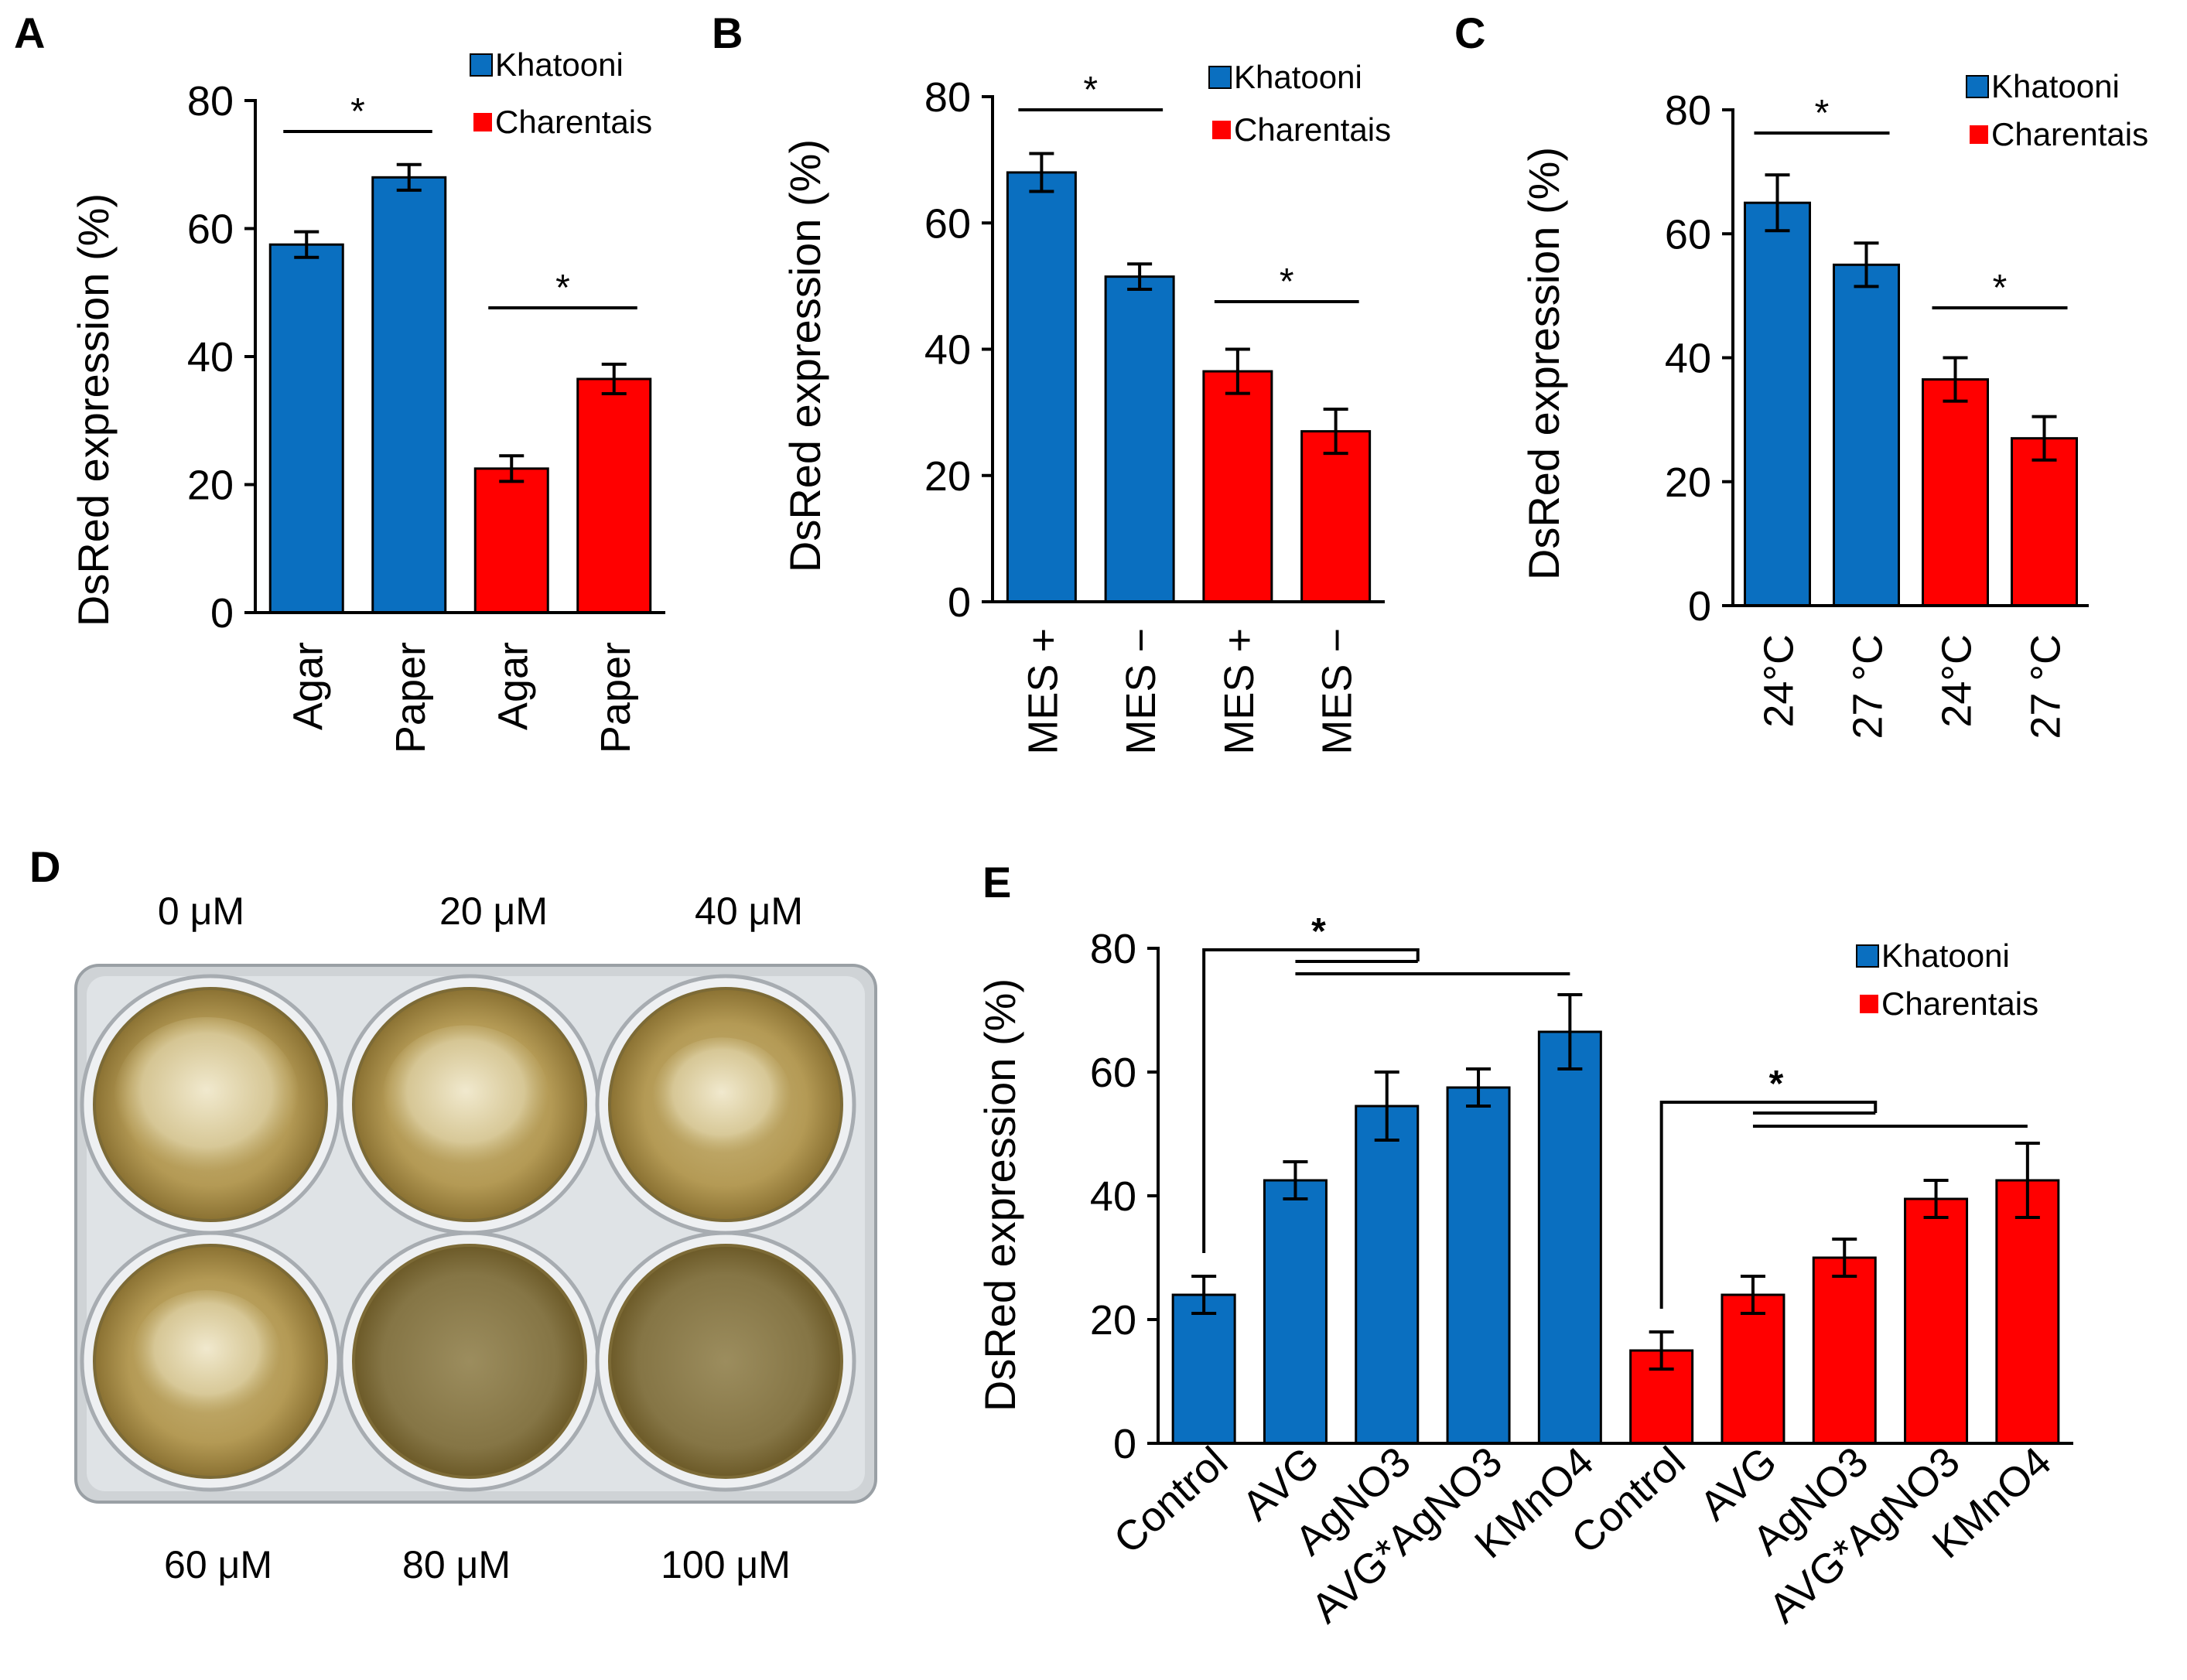 Image resolution: width=2187 pixels, height=1680 pixels. Describe the element at coordinates (45, 867) in the screenshot. I see `panel-label-d: D` at that location.